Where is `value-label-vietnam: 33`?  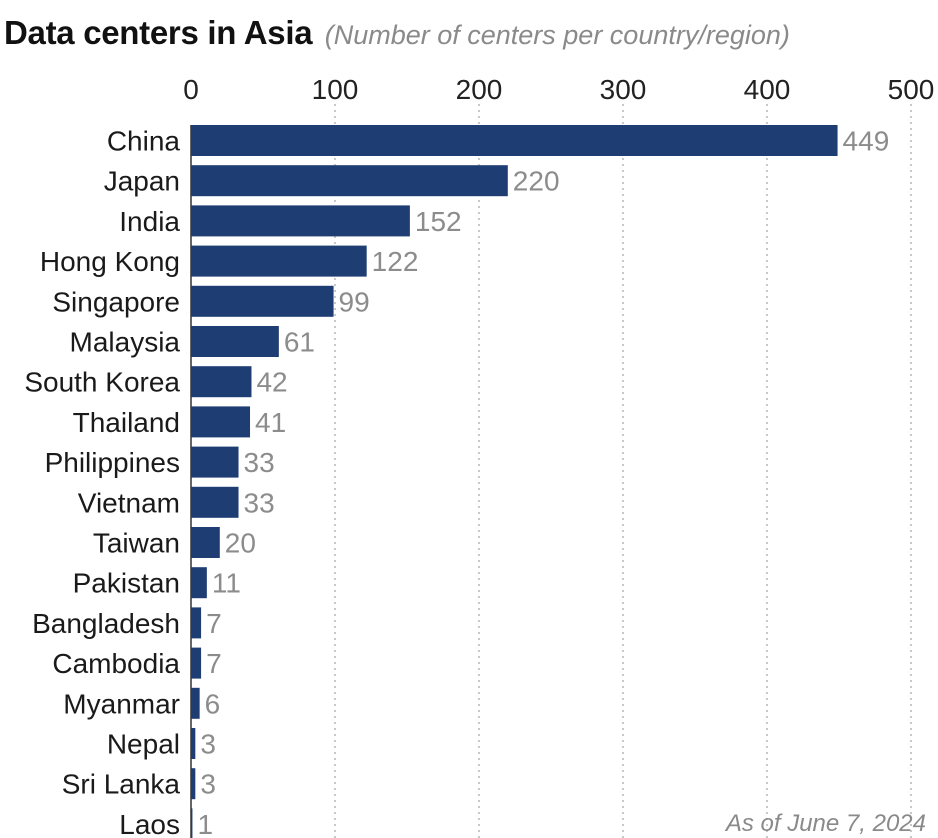 value-label-vietnam: 33 is located at coordinates (259, 502).